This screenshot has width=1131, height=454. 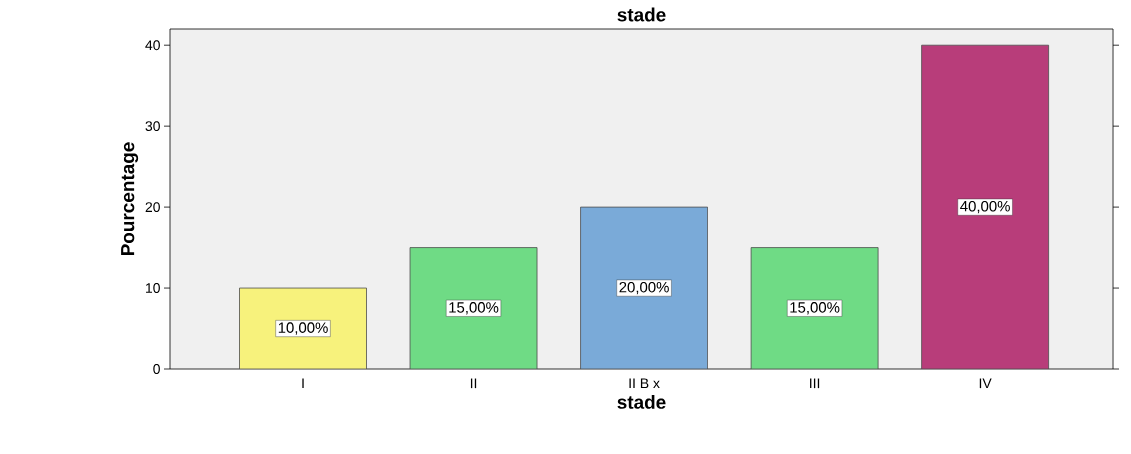 What do you see at coordinates (130, 199) in the screenshot?
I see `y-axis-title: Pourcentage` at bounding box center [130, 199].